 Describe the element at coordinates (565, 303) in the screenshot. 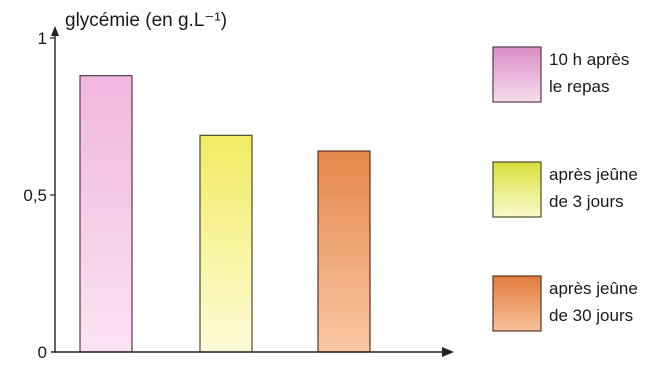

I see `legend-item-3: après jeûne de 30 jours` at that location.